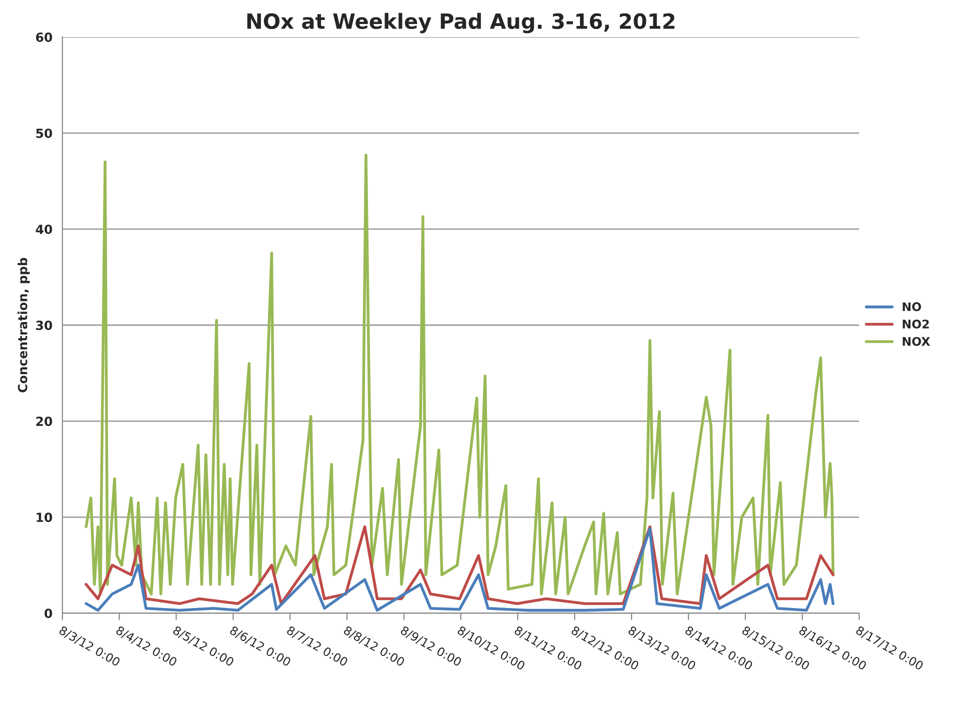 The width and height of the screenshot is (960, 713). I want to click on y-tick-label: 0, so click(48, 613).